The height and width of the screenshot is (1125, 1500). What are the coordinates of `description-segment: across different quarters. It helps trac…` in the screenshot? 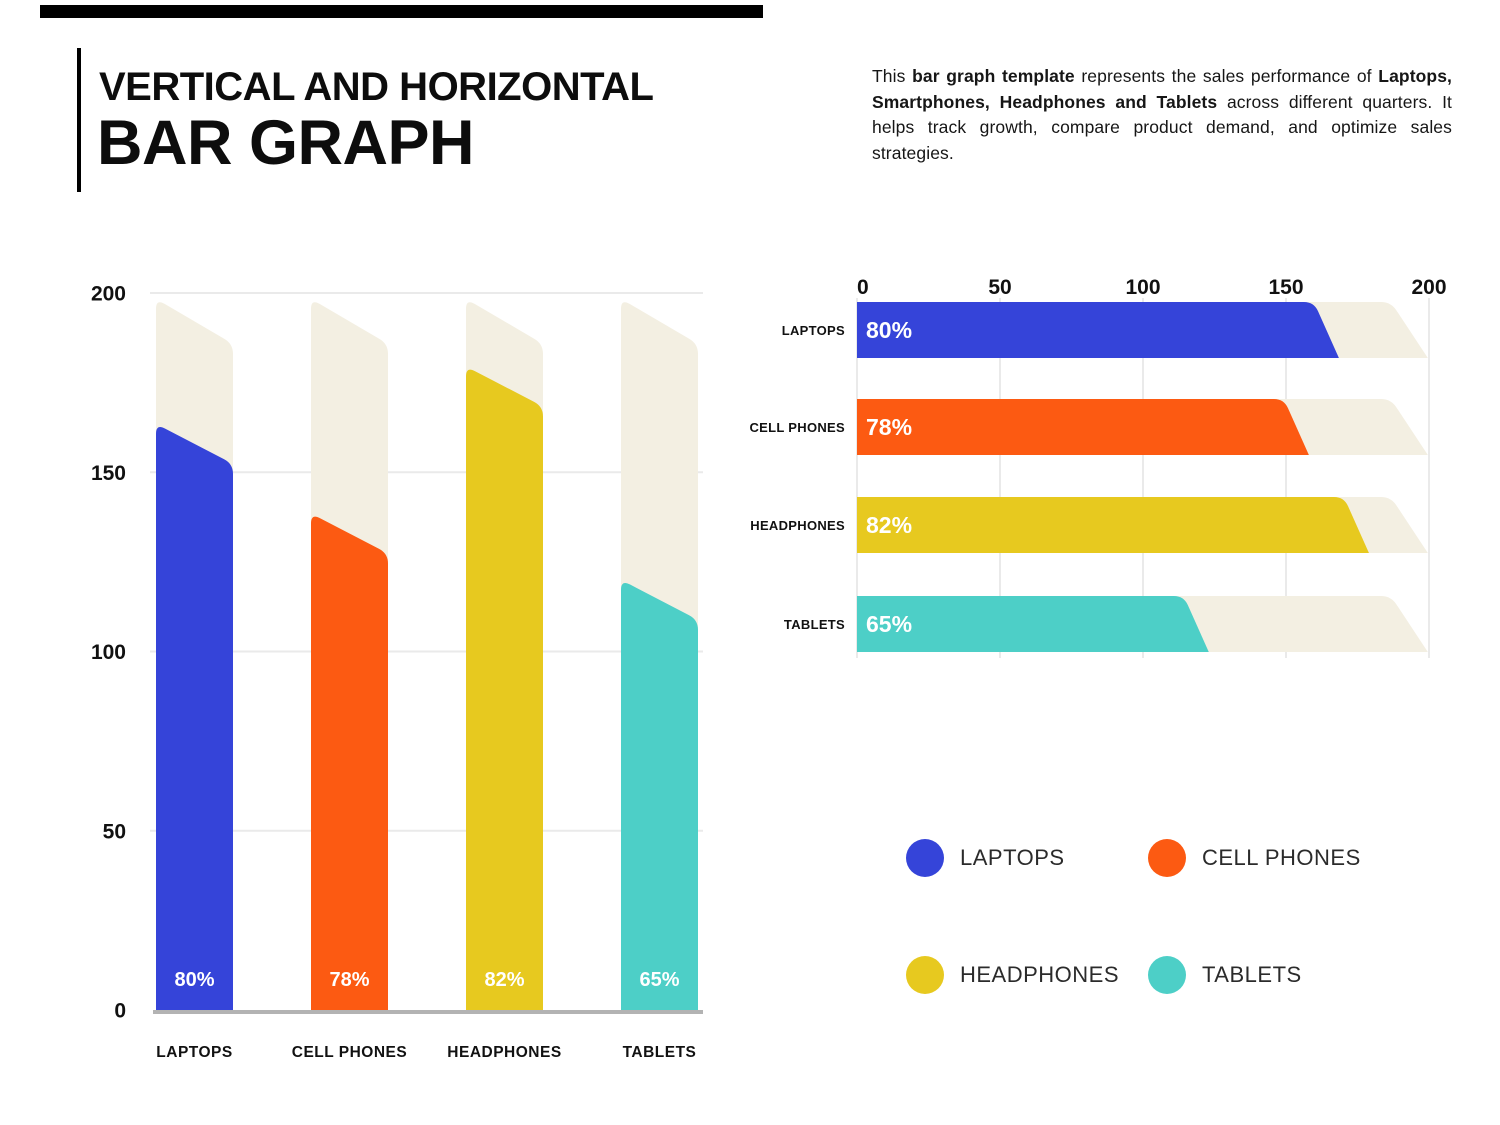 It's located at (1162, 127).